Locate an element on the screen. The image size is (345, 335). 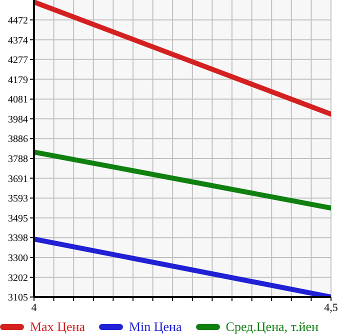
y-tick-label: 4472 is located at coordinates (18, 20).